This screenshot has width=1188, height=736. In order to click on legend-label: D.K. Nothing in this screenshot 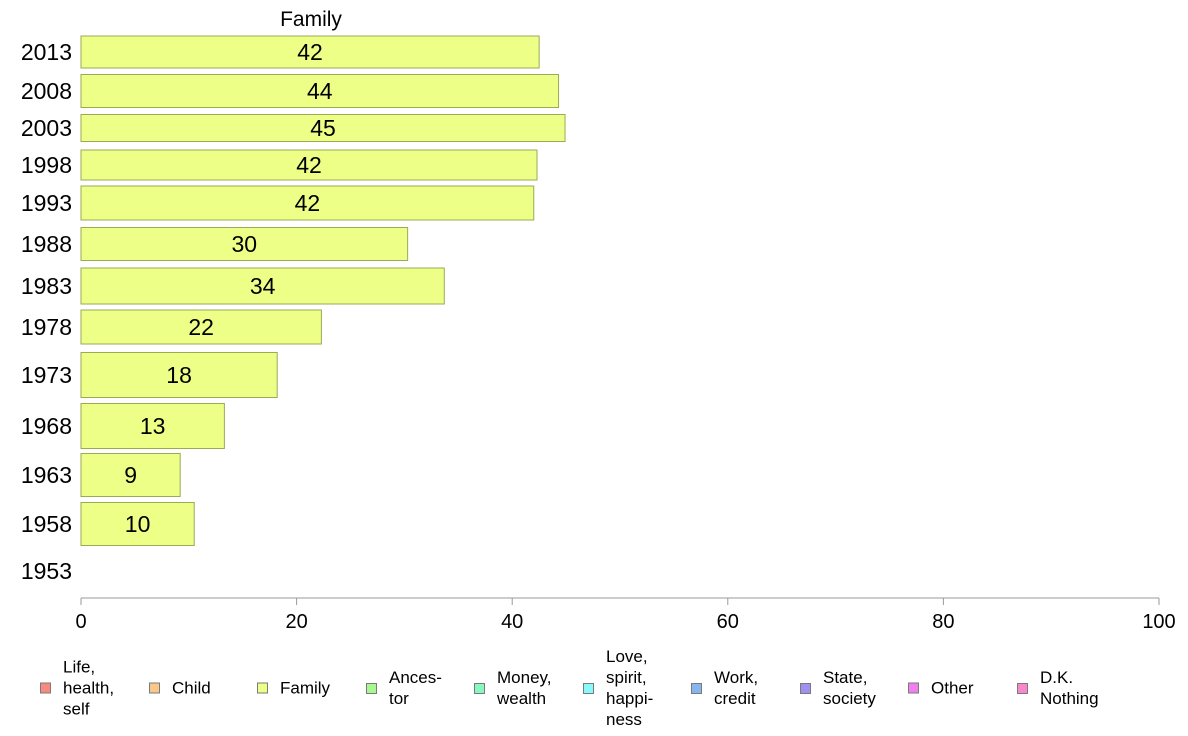, I will do `click(1069, 688)`.